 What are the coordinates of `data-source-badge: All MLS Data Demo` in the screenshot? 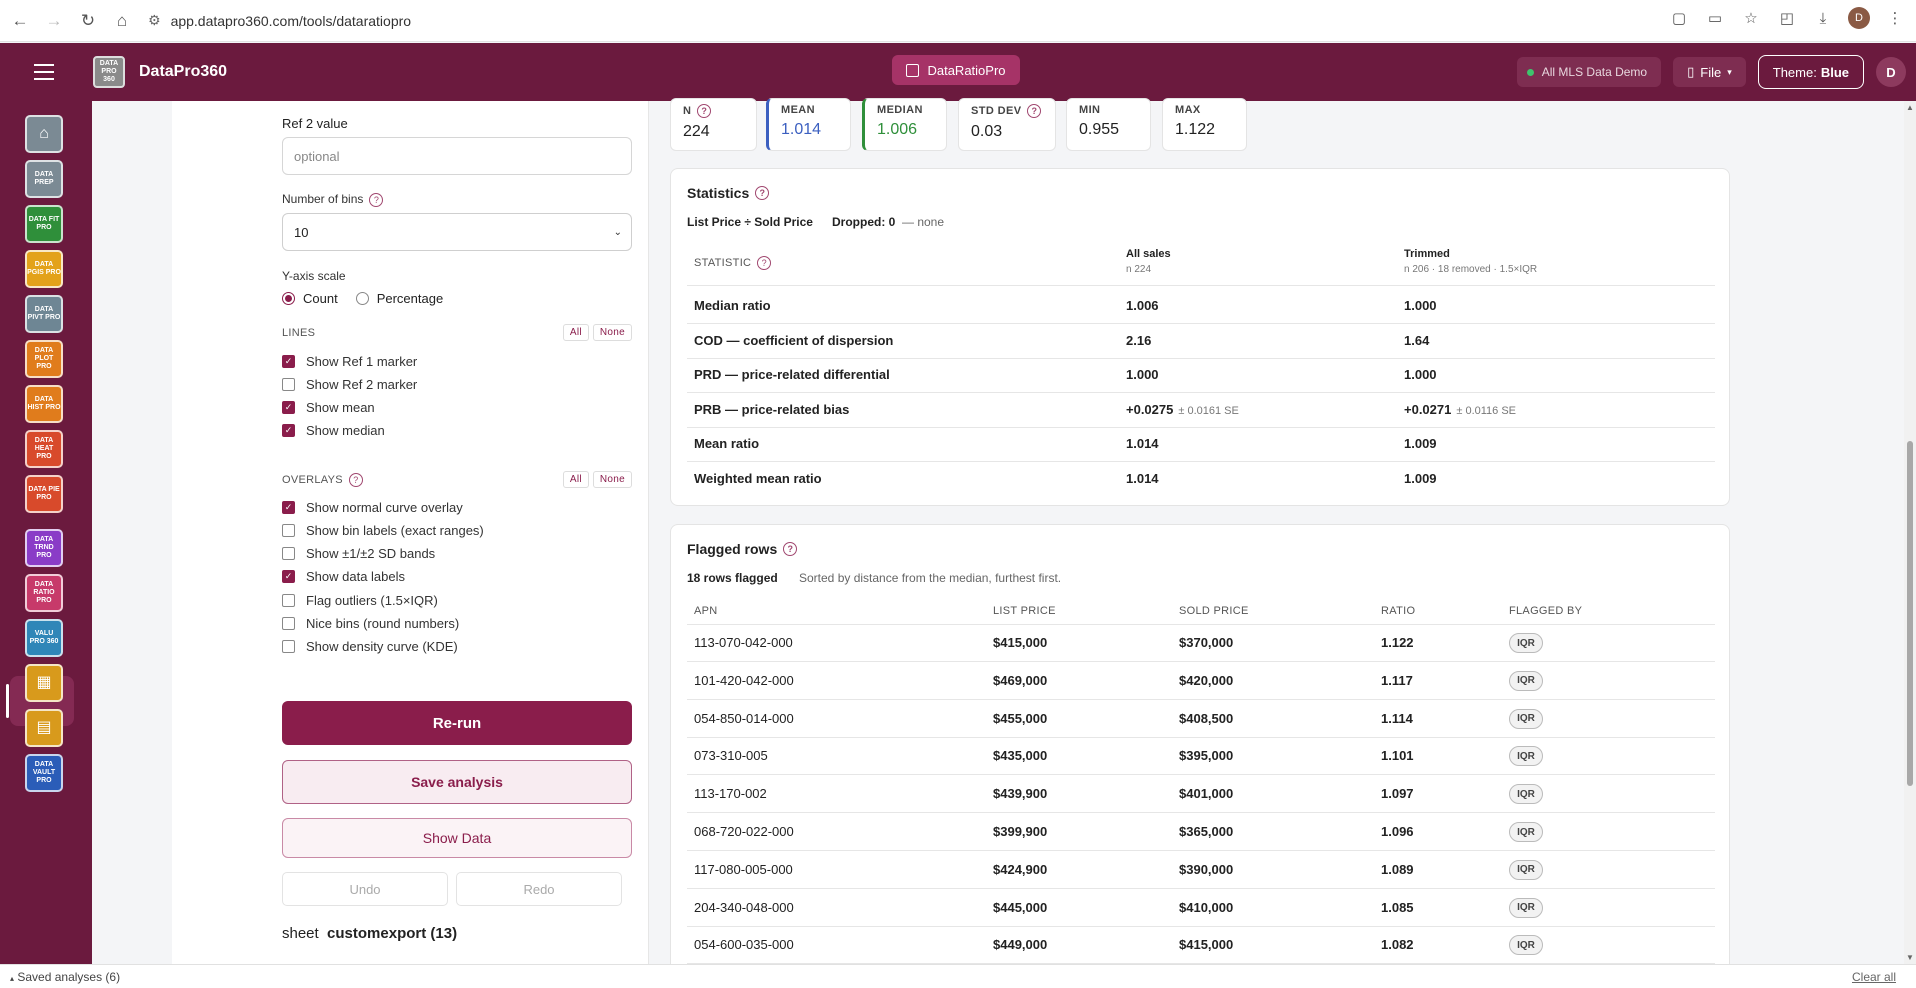 It's located at (1589, 72).